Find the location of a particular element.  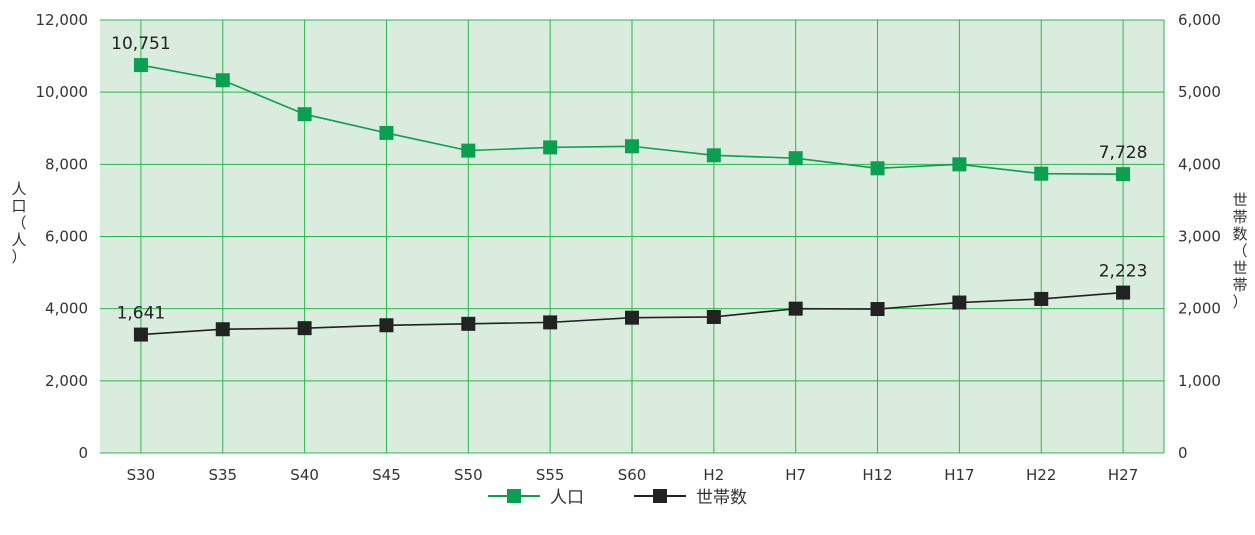

right-tick-label: 1,000 is located at coordinates (1199, 381).